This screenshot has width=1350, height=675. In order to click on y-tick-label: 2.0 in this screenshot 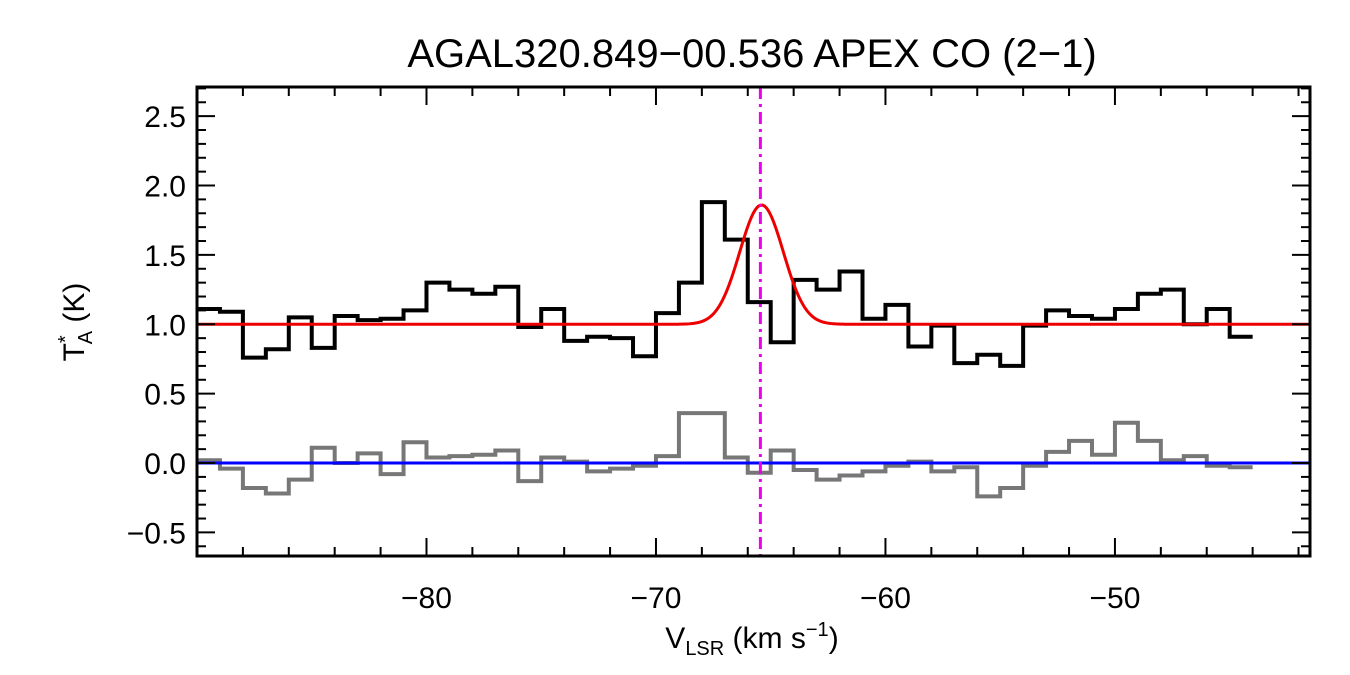, I will do `click(165, 187)`.